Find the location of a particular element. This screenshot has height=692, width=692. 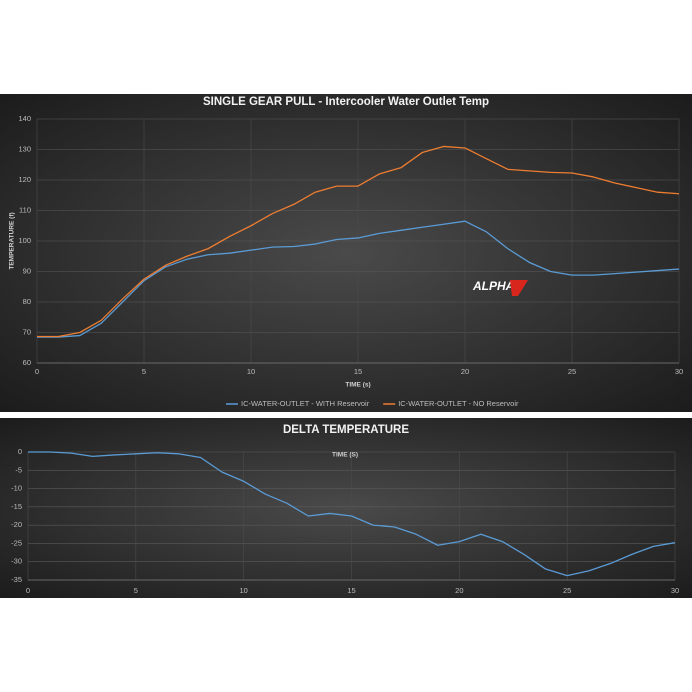

y-tick-label: -5 is located at coordinates (18, 469).